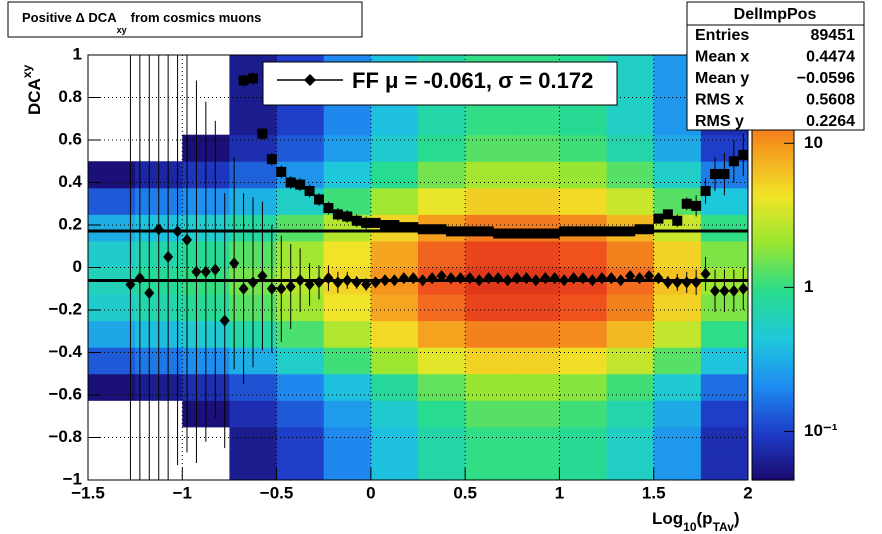  What do you see at coordinates (77, 266) in the screenshot?
I see `y-tick-label: 0` at bounding box center [77, 266].